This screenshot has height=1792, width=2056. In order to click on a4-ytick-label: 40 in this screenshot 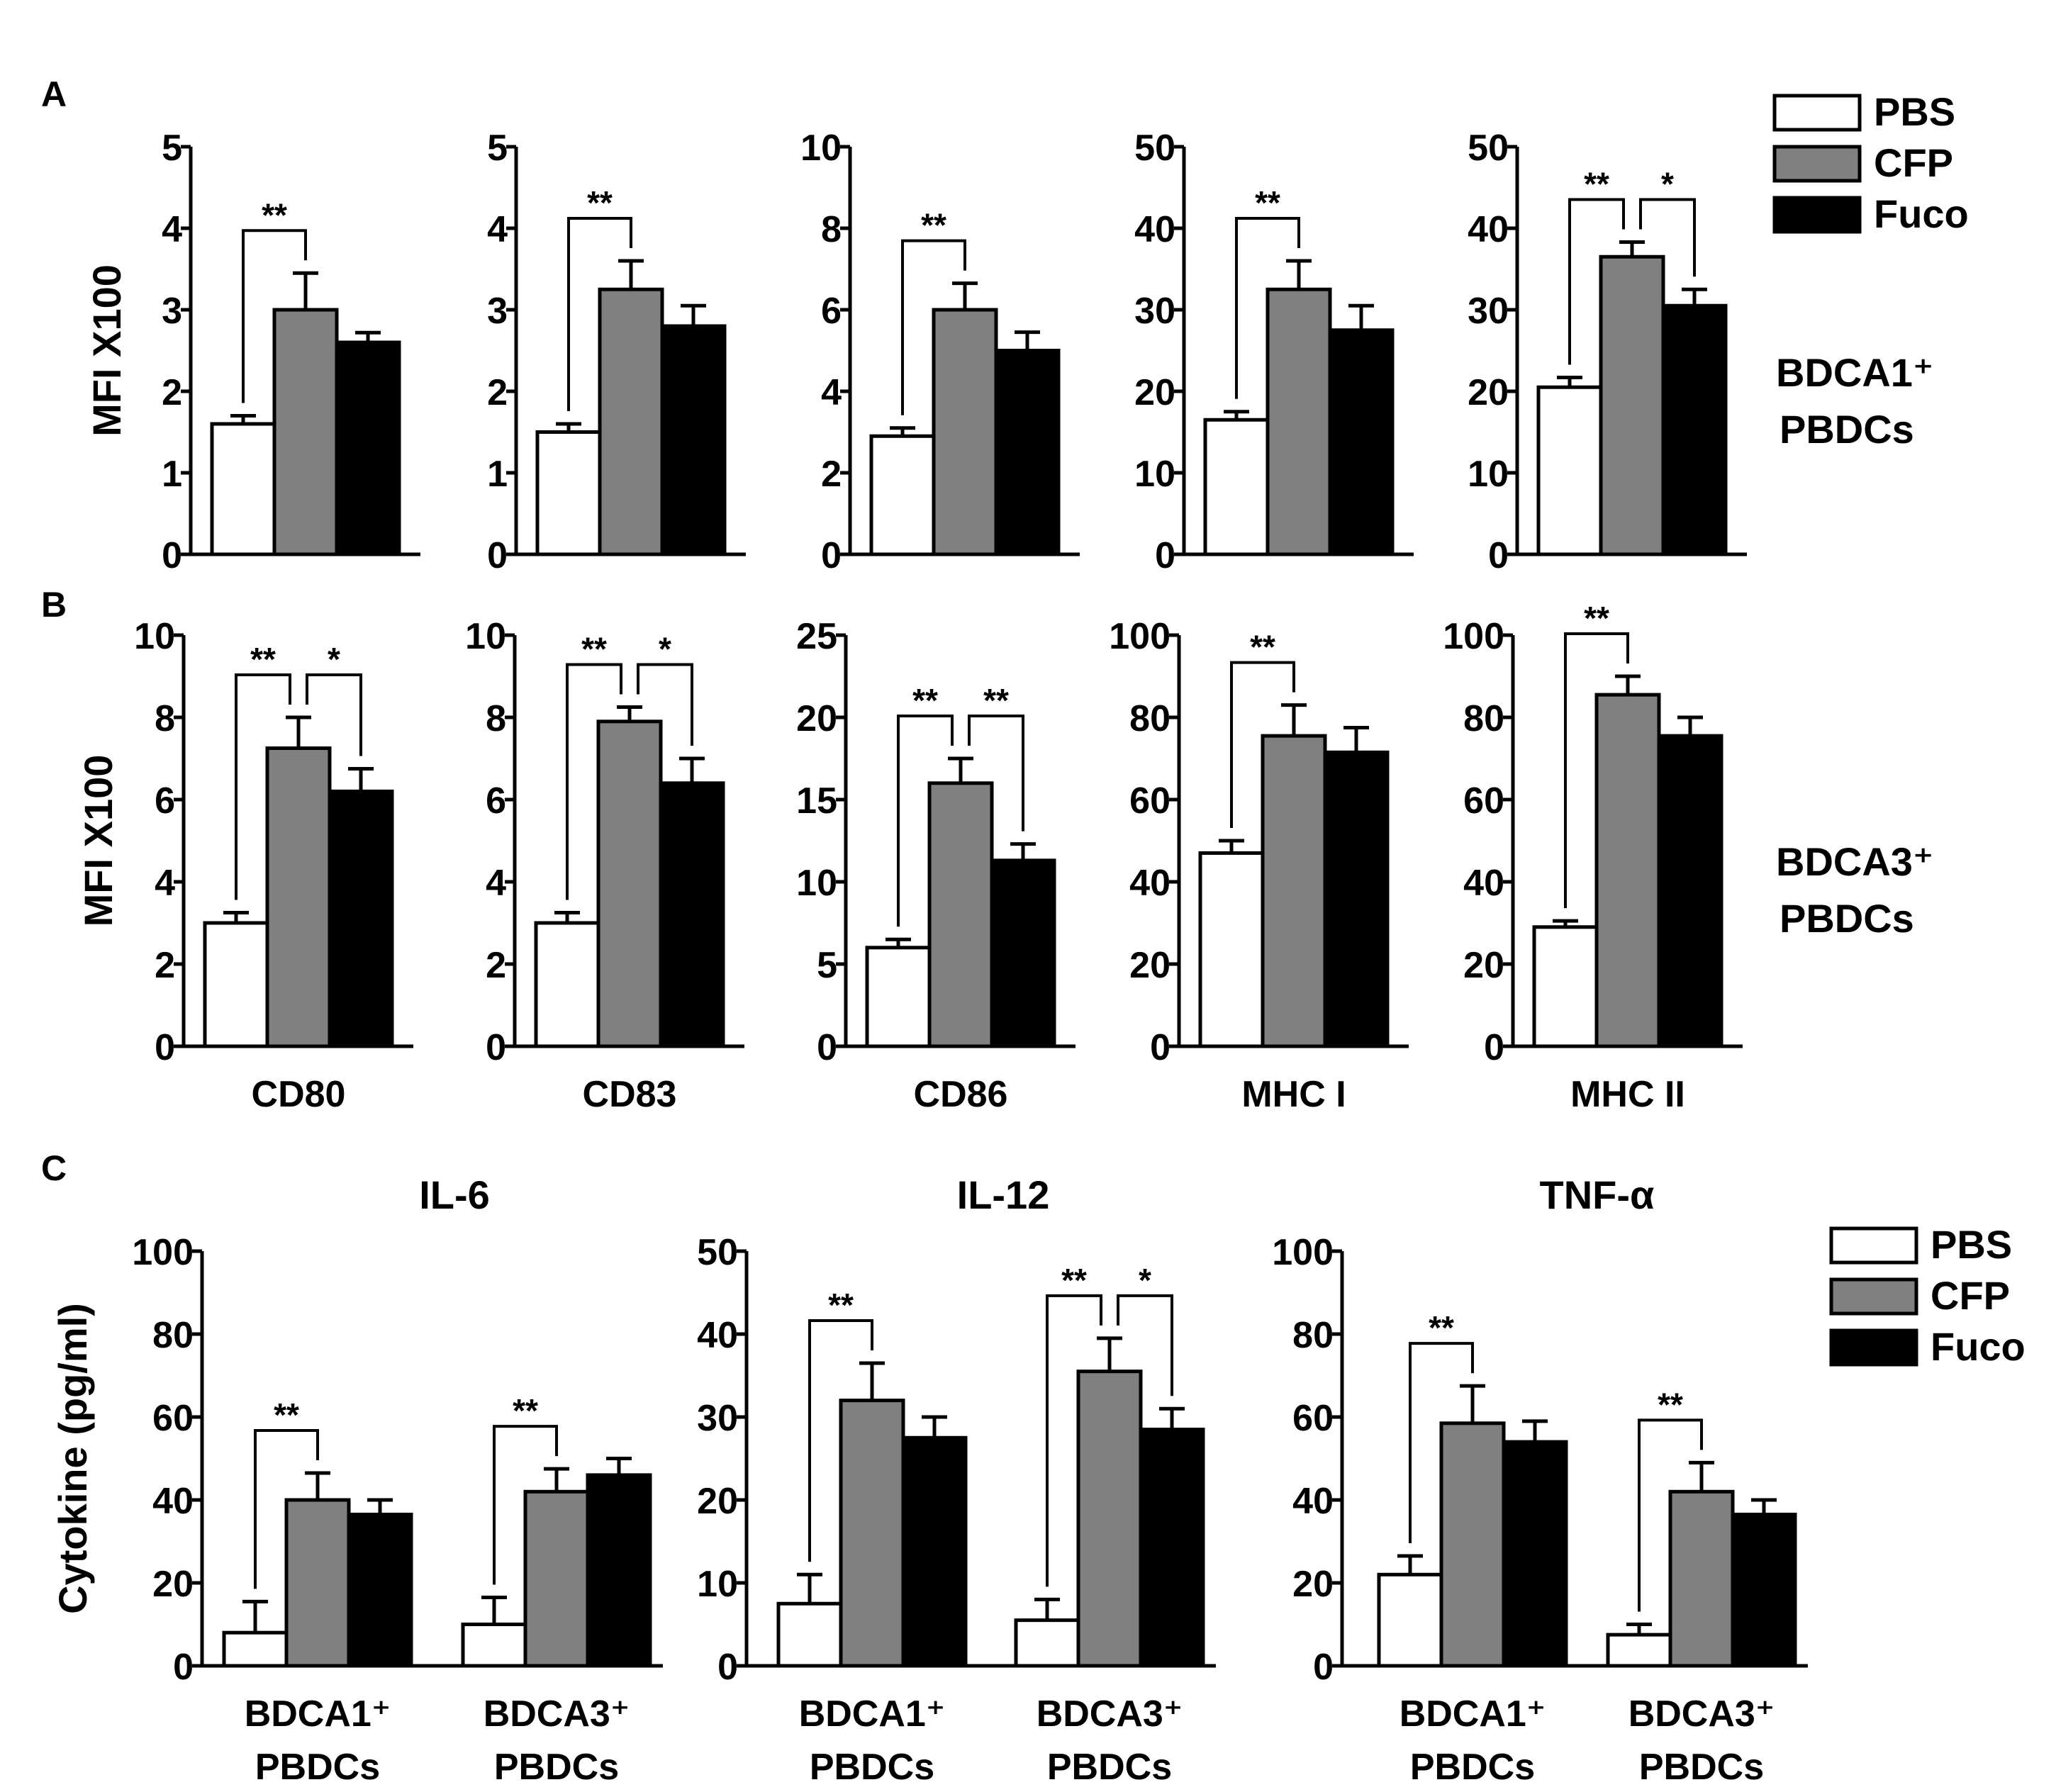, I will do `click(1155, 230)`.